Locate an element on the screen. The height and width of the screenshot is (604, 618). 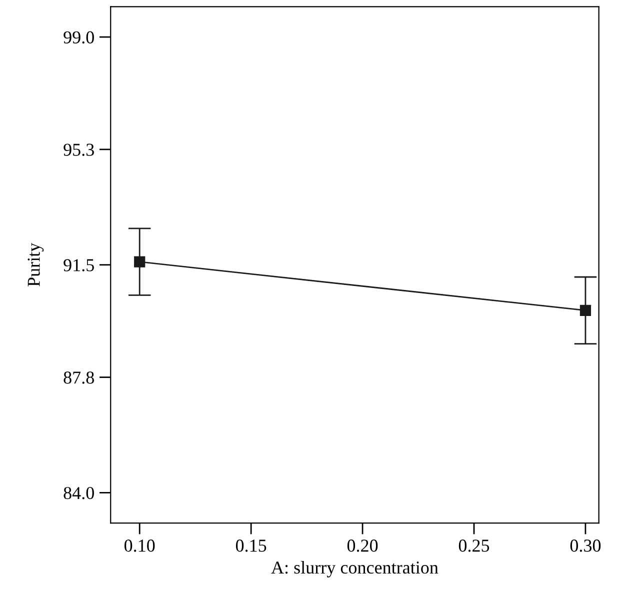
x-tick-label: 0.20 is located at coordinates (362, 546).